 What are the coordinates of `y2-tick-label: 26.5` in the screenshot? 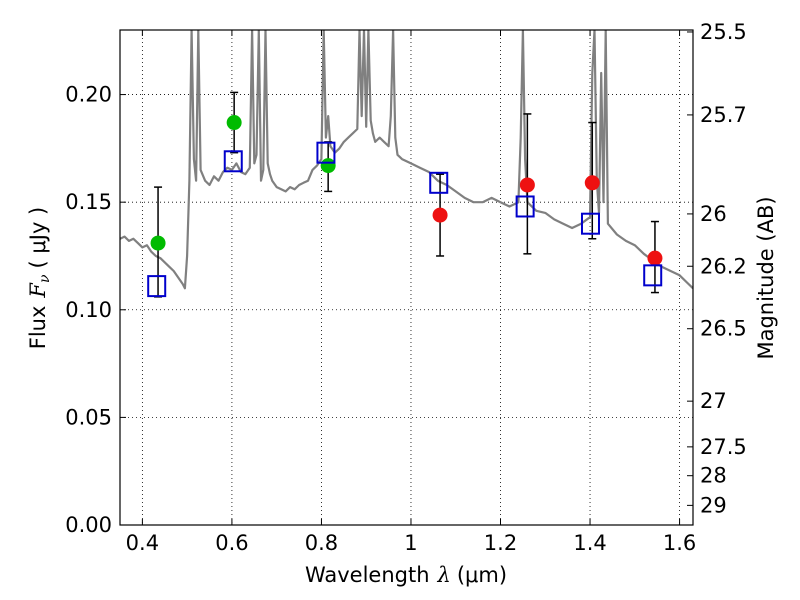 It's located at (723, 329).